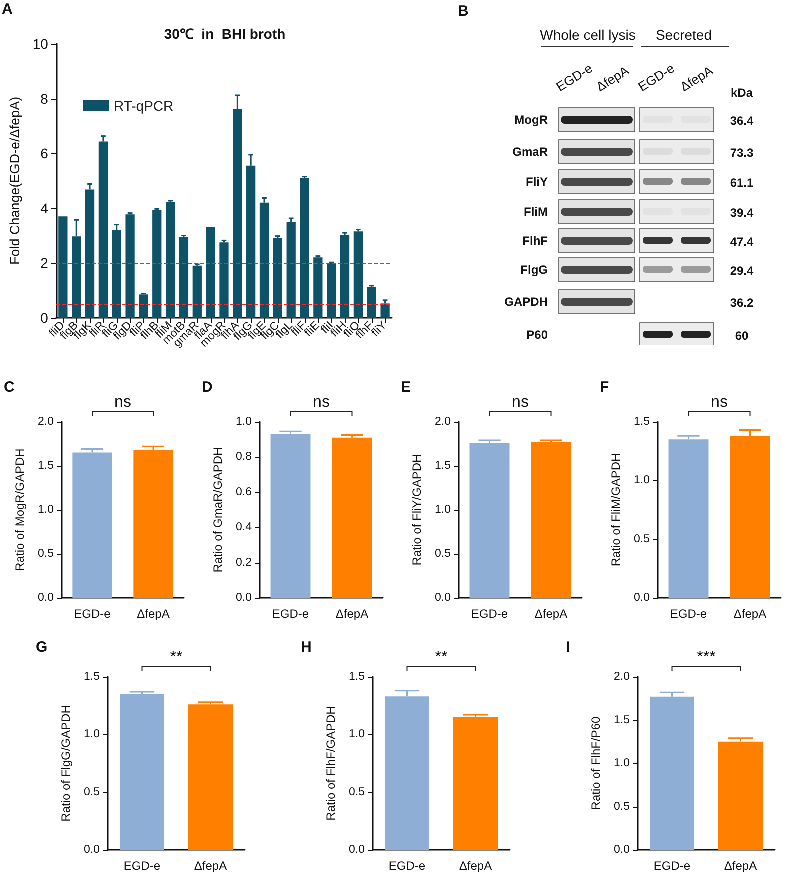  What do you see at coordinates (742, 153) in the screenshot?
I see `text: 73.3` at bounding box center [742, 153].